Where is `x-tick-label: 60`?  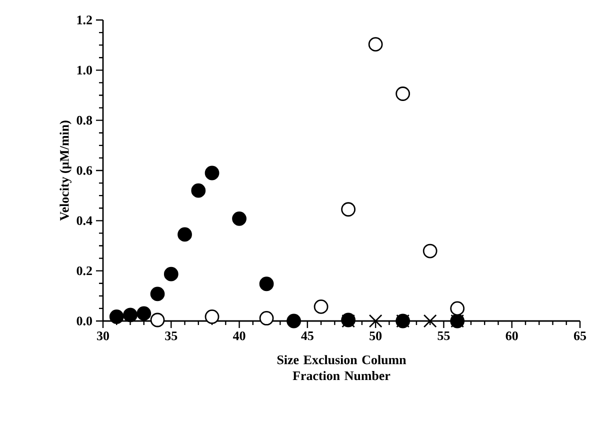 x-tick-label: 60 is located at coordinates (512, 336).